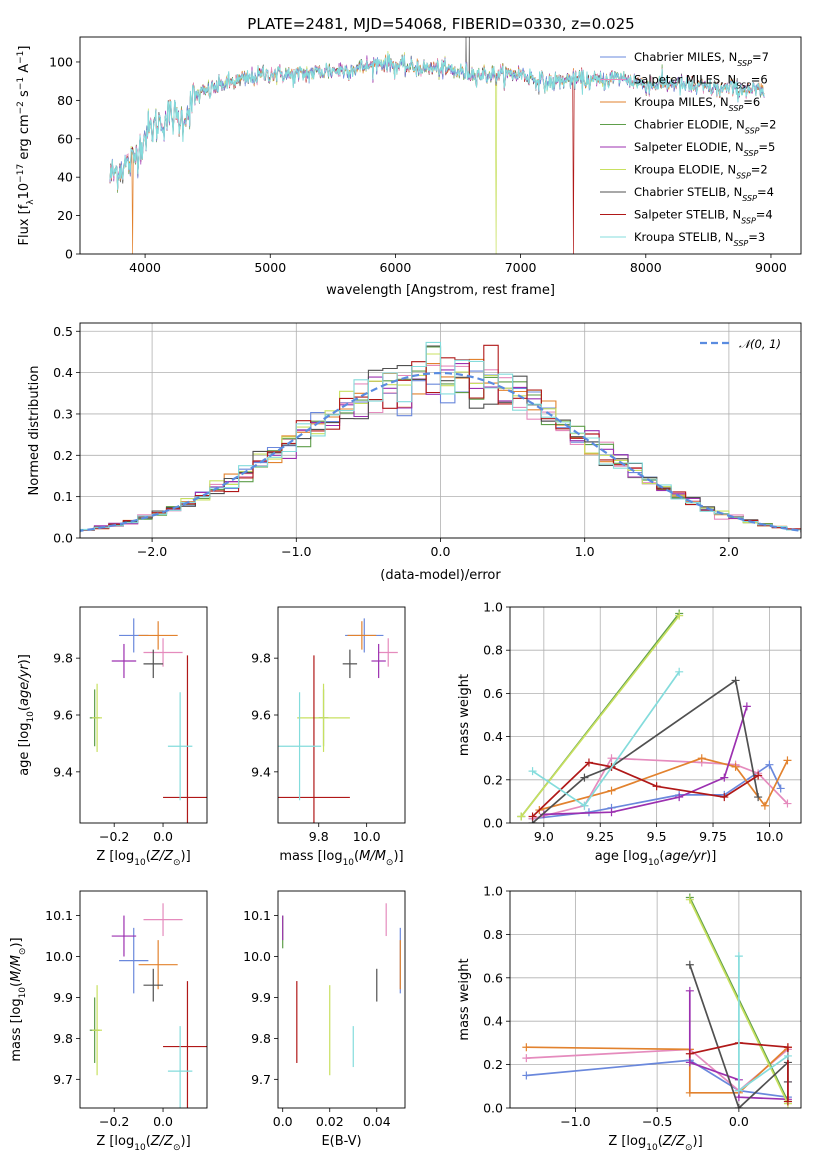 This screenshot has height=1170, width=819. What do you see at coordinates (771, 267) in the screenshot?
I see `x-tick-label: 9000` at bounding box center [771, 267].